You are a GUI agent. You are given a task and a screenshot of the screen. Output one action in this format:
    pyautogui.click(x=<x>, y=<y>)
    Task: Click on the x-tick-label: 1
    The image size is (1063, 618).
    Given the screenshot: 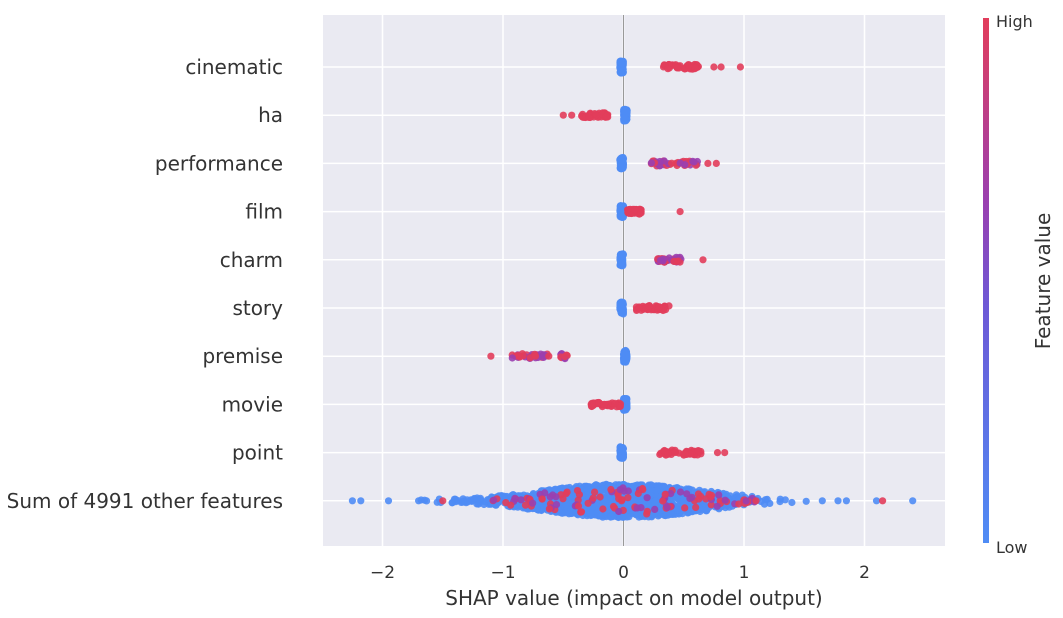 What is the action you would take?
    pyautogui.click(x=744, y=573)
    